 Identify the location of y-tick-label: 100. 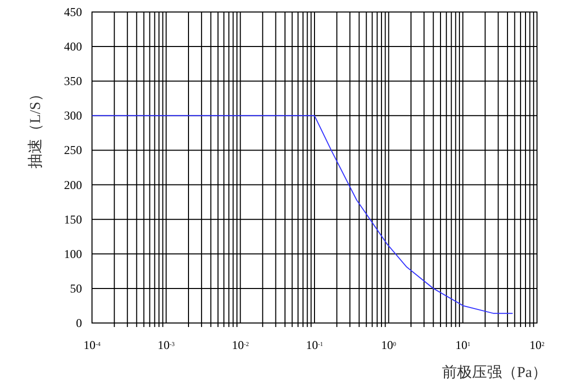
(73, 253).